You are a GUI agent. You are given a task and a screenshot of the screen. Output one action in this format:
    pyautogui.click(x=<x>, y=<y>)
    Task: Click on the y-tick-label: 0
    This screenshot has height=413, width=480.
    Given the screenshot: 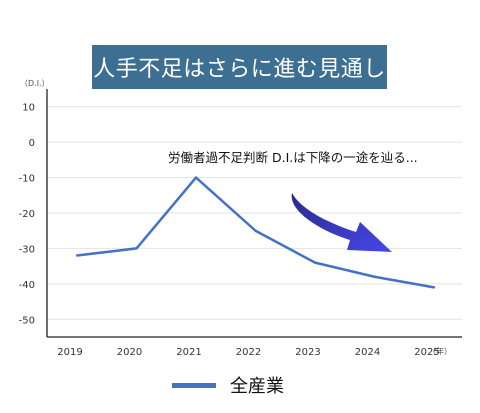 What is the action you would take?
    pyautogui.click(x=32, y=143)
    